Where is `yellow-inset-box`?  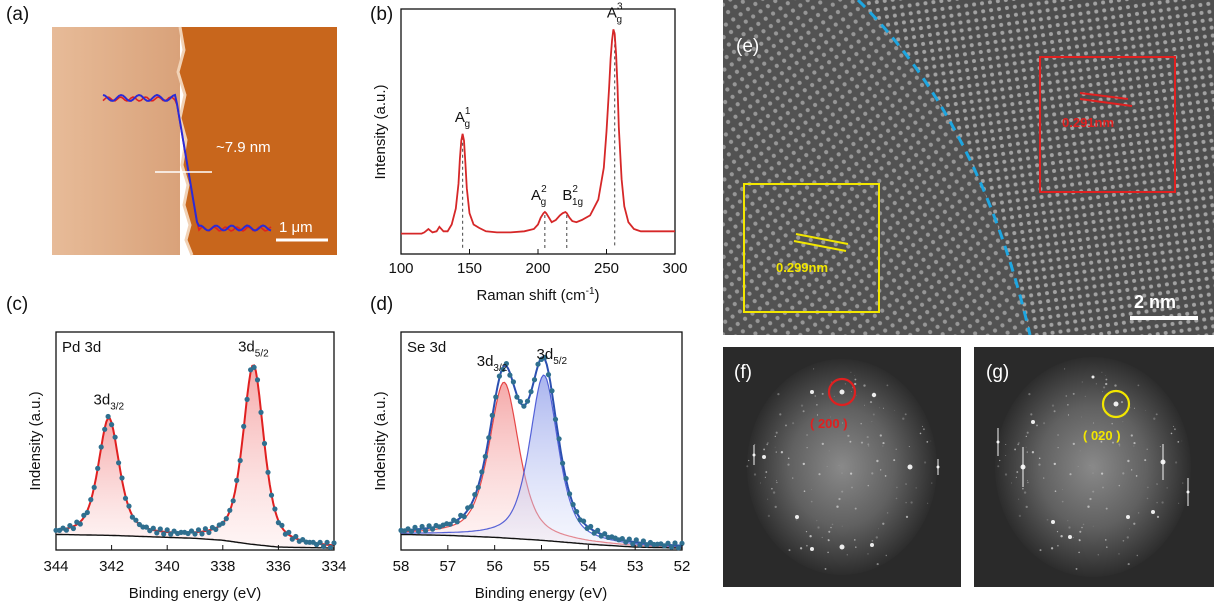
yellow-inset-box is located at coordinates (811, 248).